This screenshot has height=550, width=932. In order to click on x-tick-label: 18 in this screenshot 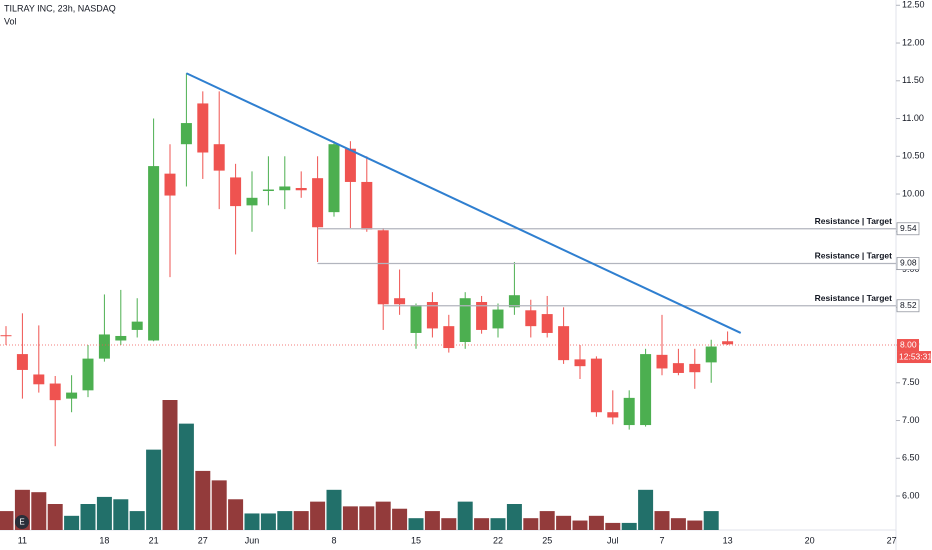, I will do `click(104, 540)`.